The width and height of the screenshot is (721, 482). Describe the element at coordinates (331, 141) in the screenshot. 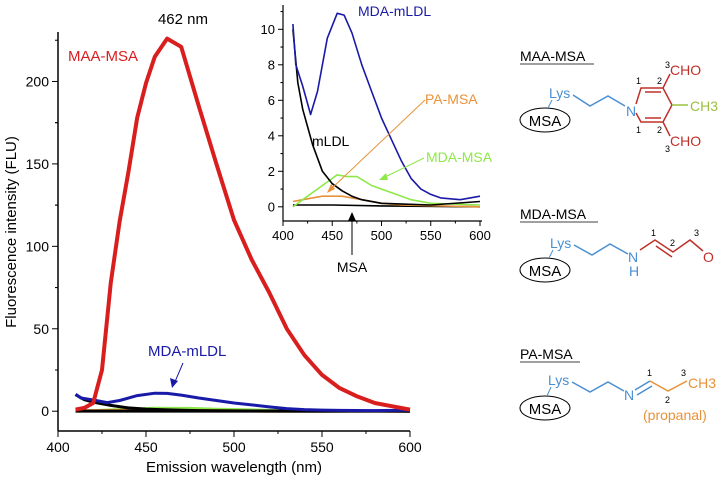

I see `inset-label-mldl: mLDL` at that location.